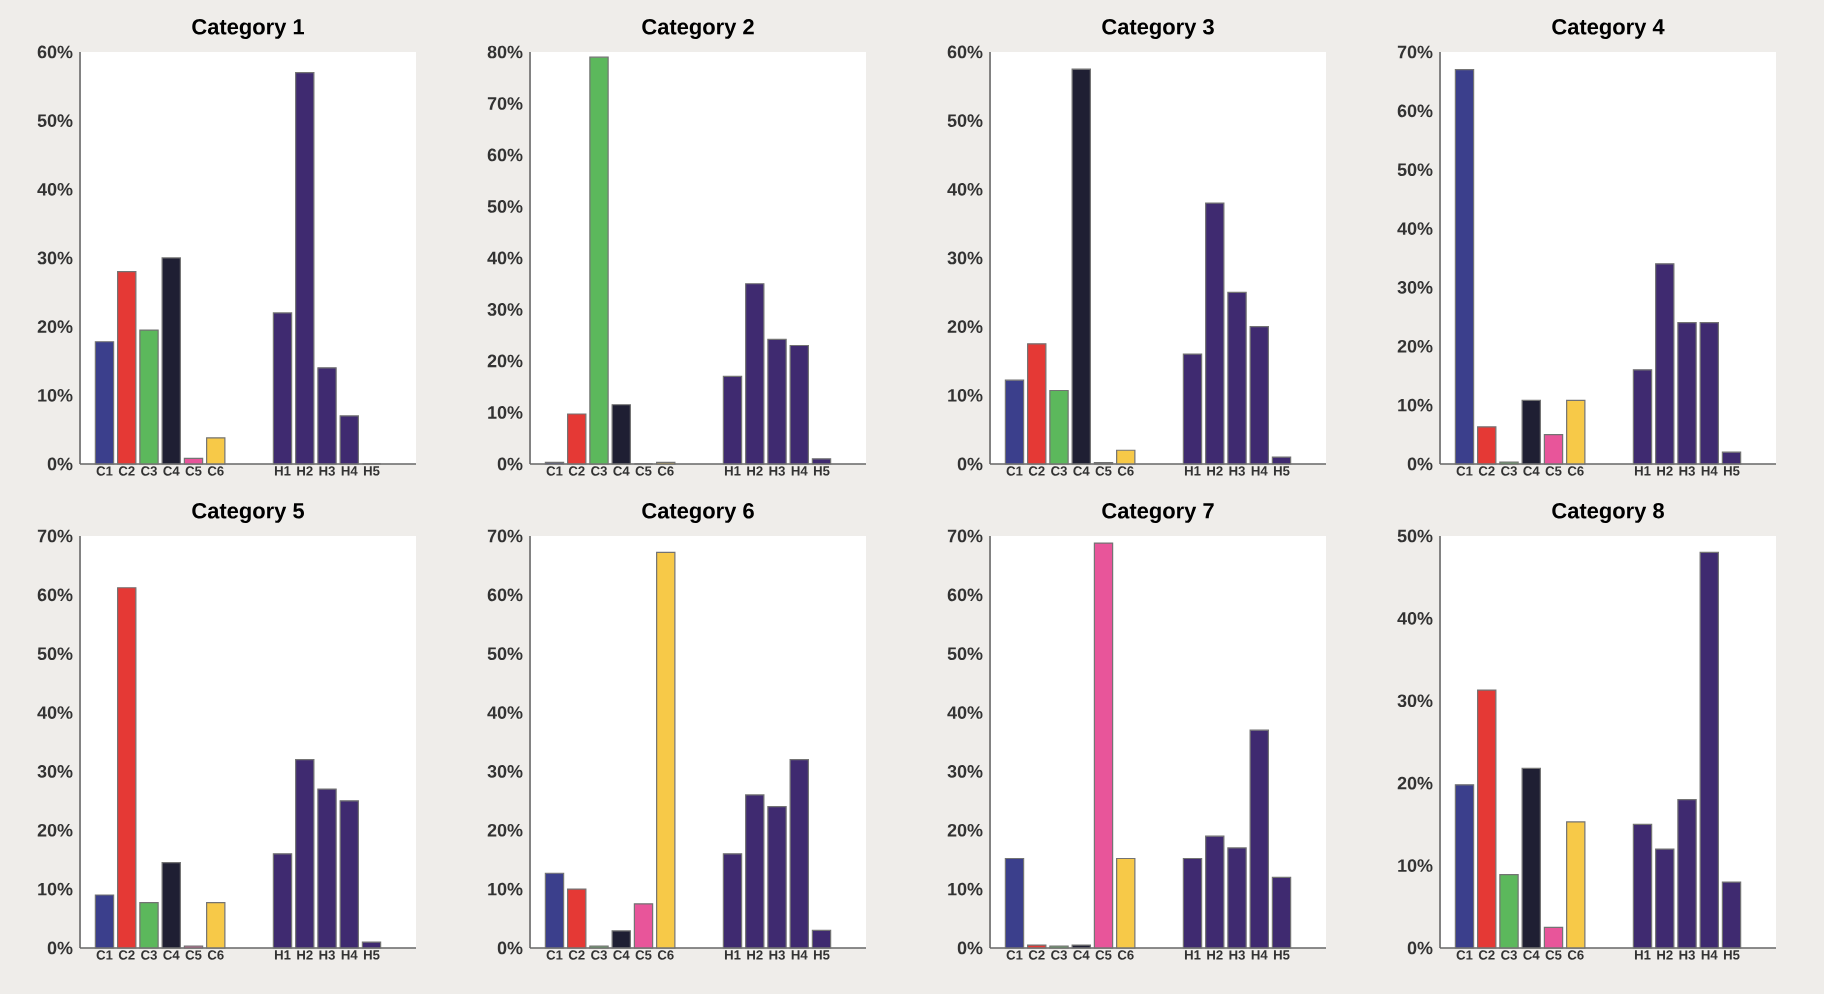  What do you see at coordinates (698, 29) in the screenshot?
I see `chart-title: Category 2` at bounding box center [698, 29].